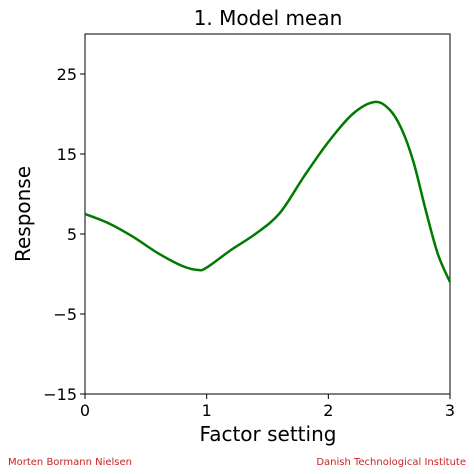 This screenshot has width=474, height=474. Describe the element at coordinates (65, 314) in the screenshot. I see `y-tick-label: −5` at that location.